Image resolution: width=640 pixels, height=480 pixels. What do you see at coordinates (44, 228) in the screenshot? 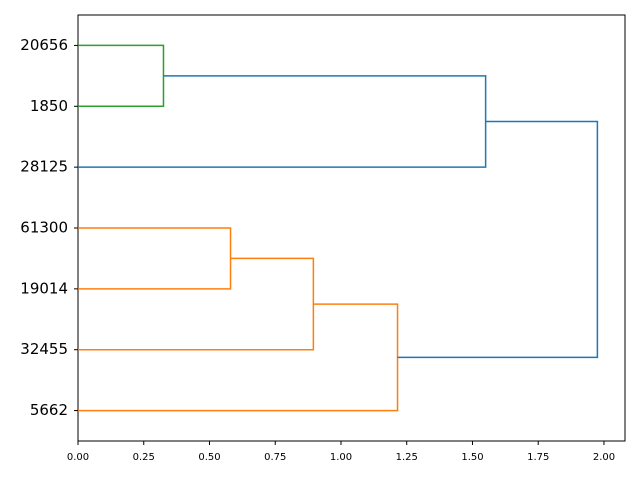
I see `y-tick-label: 61300` at bounding box center [44, 228].